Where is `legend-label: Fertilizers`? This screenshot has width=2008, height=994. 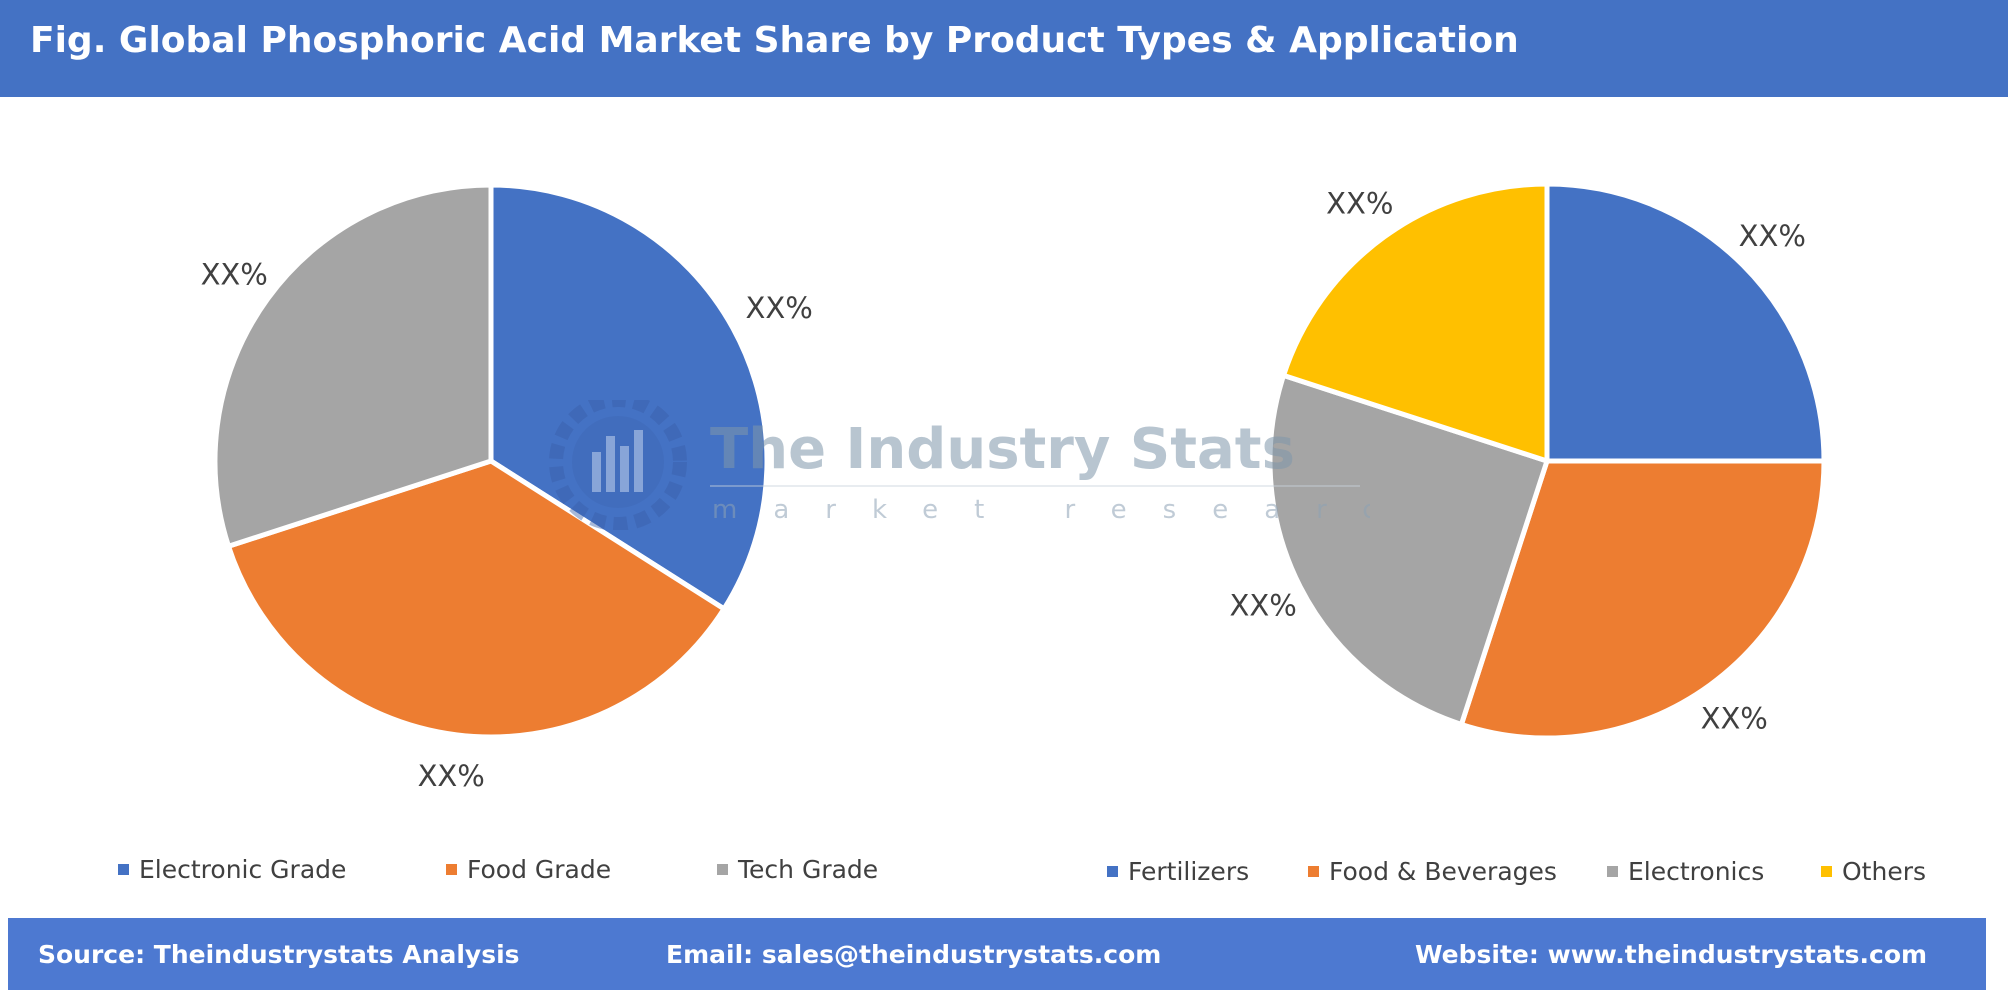 legend-label: Fertilizers is located at coordinates (1189, 871).